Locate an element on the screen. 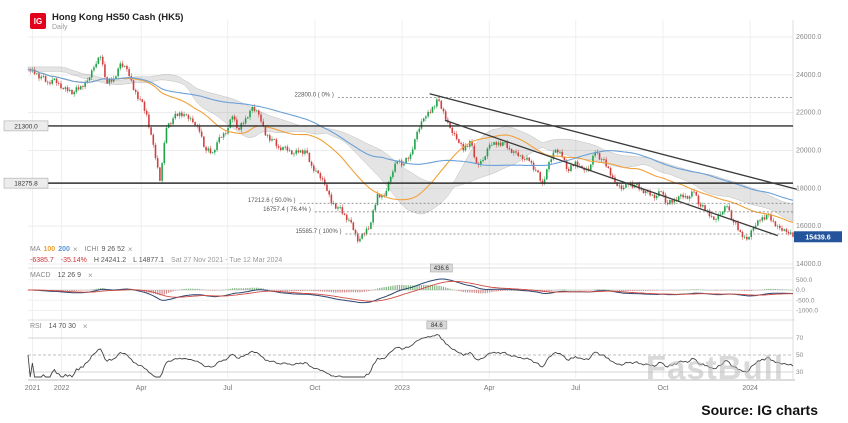 This screenshot has height=423, width=848. range-low: L 14877.1 is located at coordinates (149, 260).